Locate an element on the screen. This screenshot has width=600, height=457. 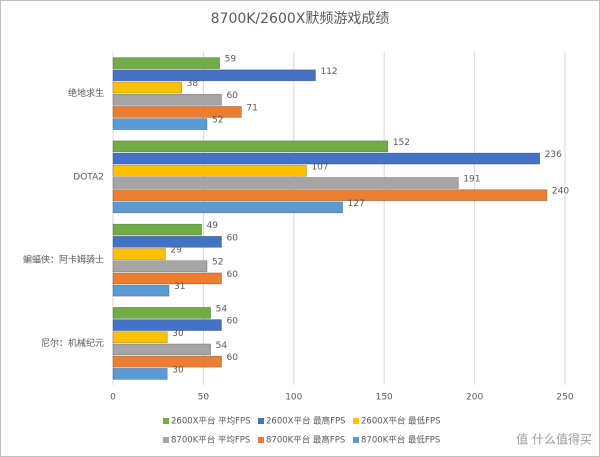
data-label: 191 is located at coordinates (471, 179).